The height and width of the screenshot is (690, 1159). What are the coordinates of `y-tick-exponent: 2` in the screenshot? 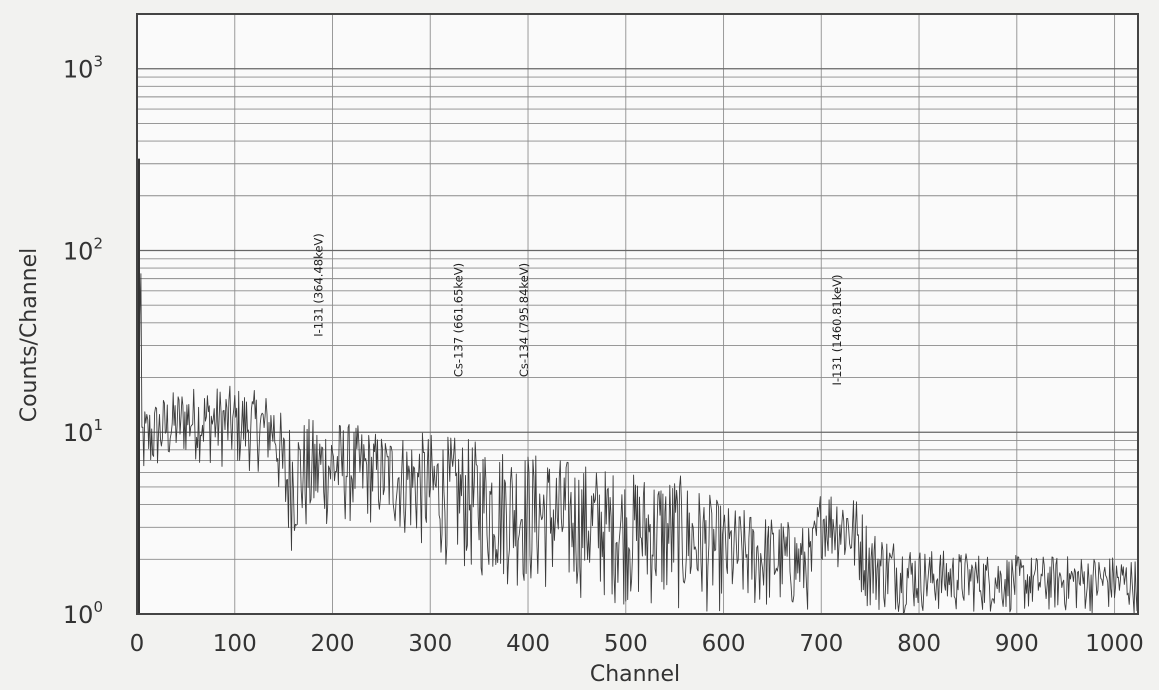 It's located at (98, 243).